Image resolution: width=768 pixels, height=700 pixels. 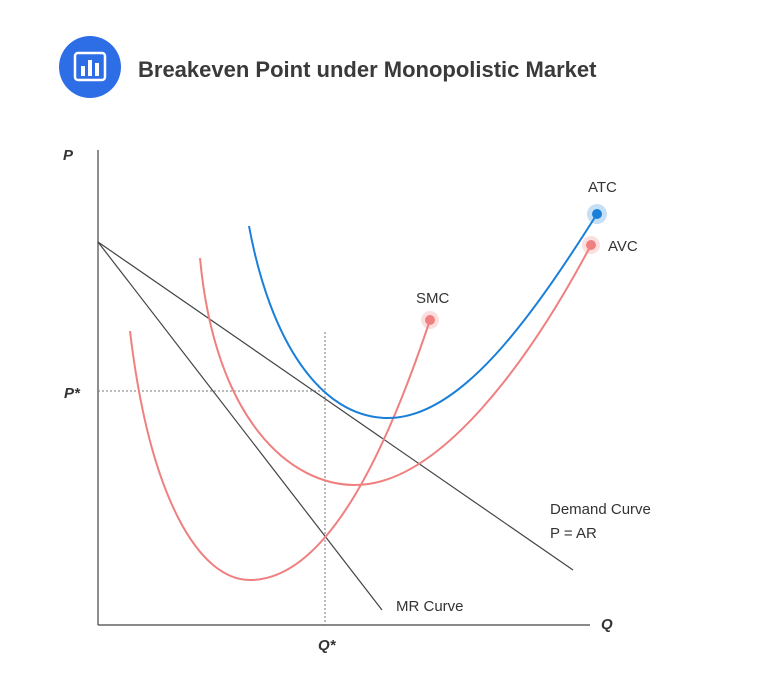 What do you see at coordinates (430, 320) in the screenshot?
I see `smc-dot` at bounding box center [430, 320].